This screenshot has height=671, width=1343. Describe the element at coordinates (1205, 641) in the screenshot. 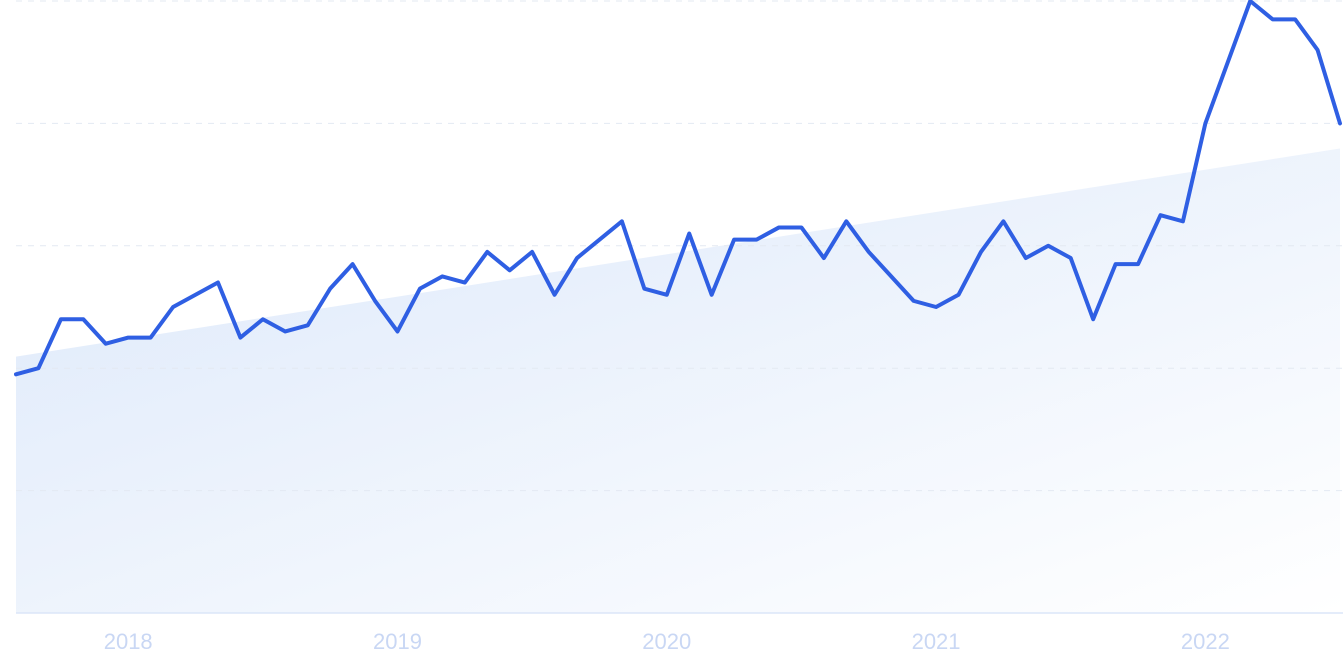

I see `x-tick-label: 2022` at that location.